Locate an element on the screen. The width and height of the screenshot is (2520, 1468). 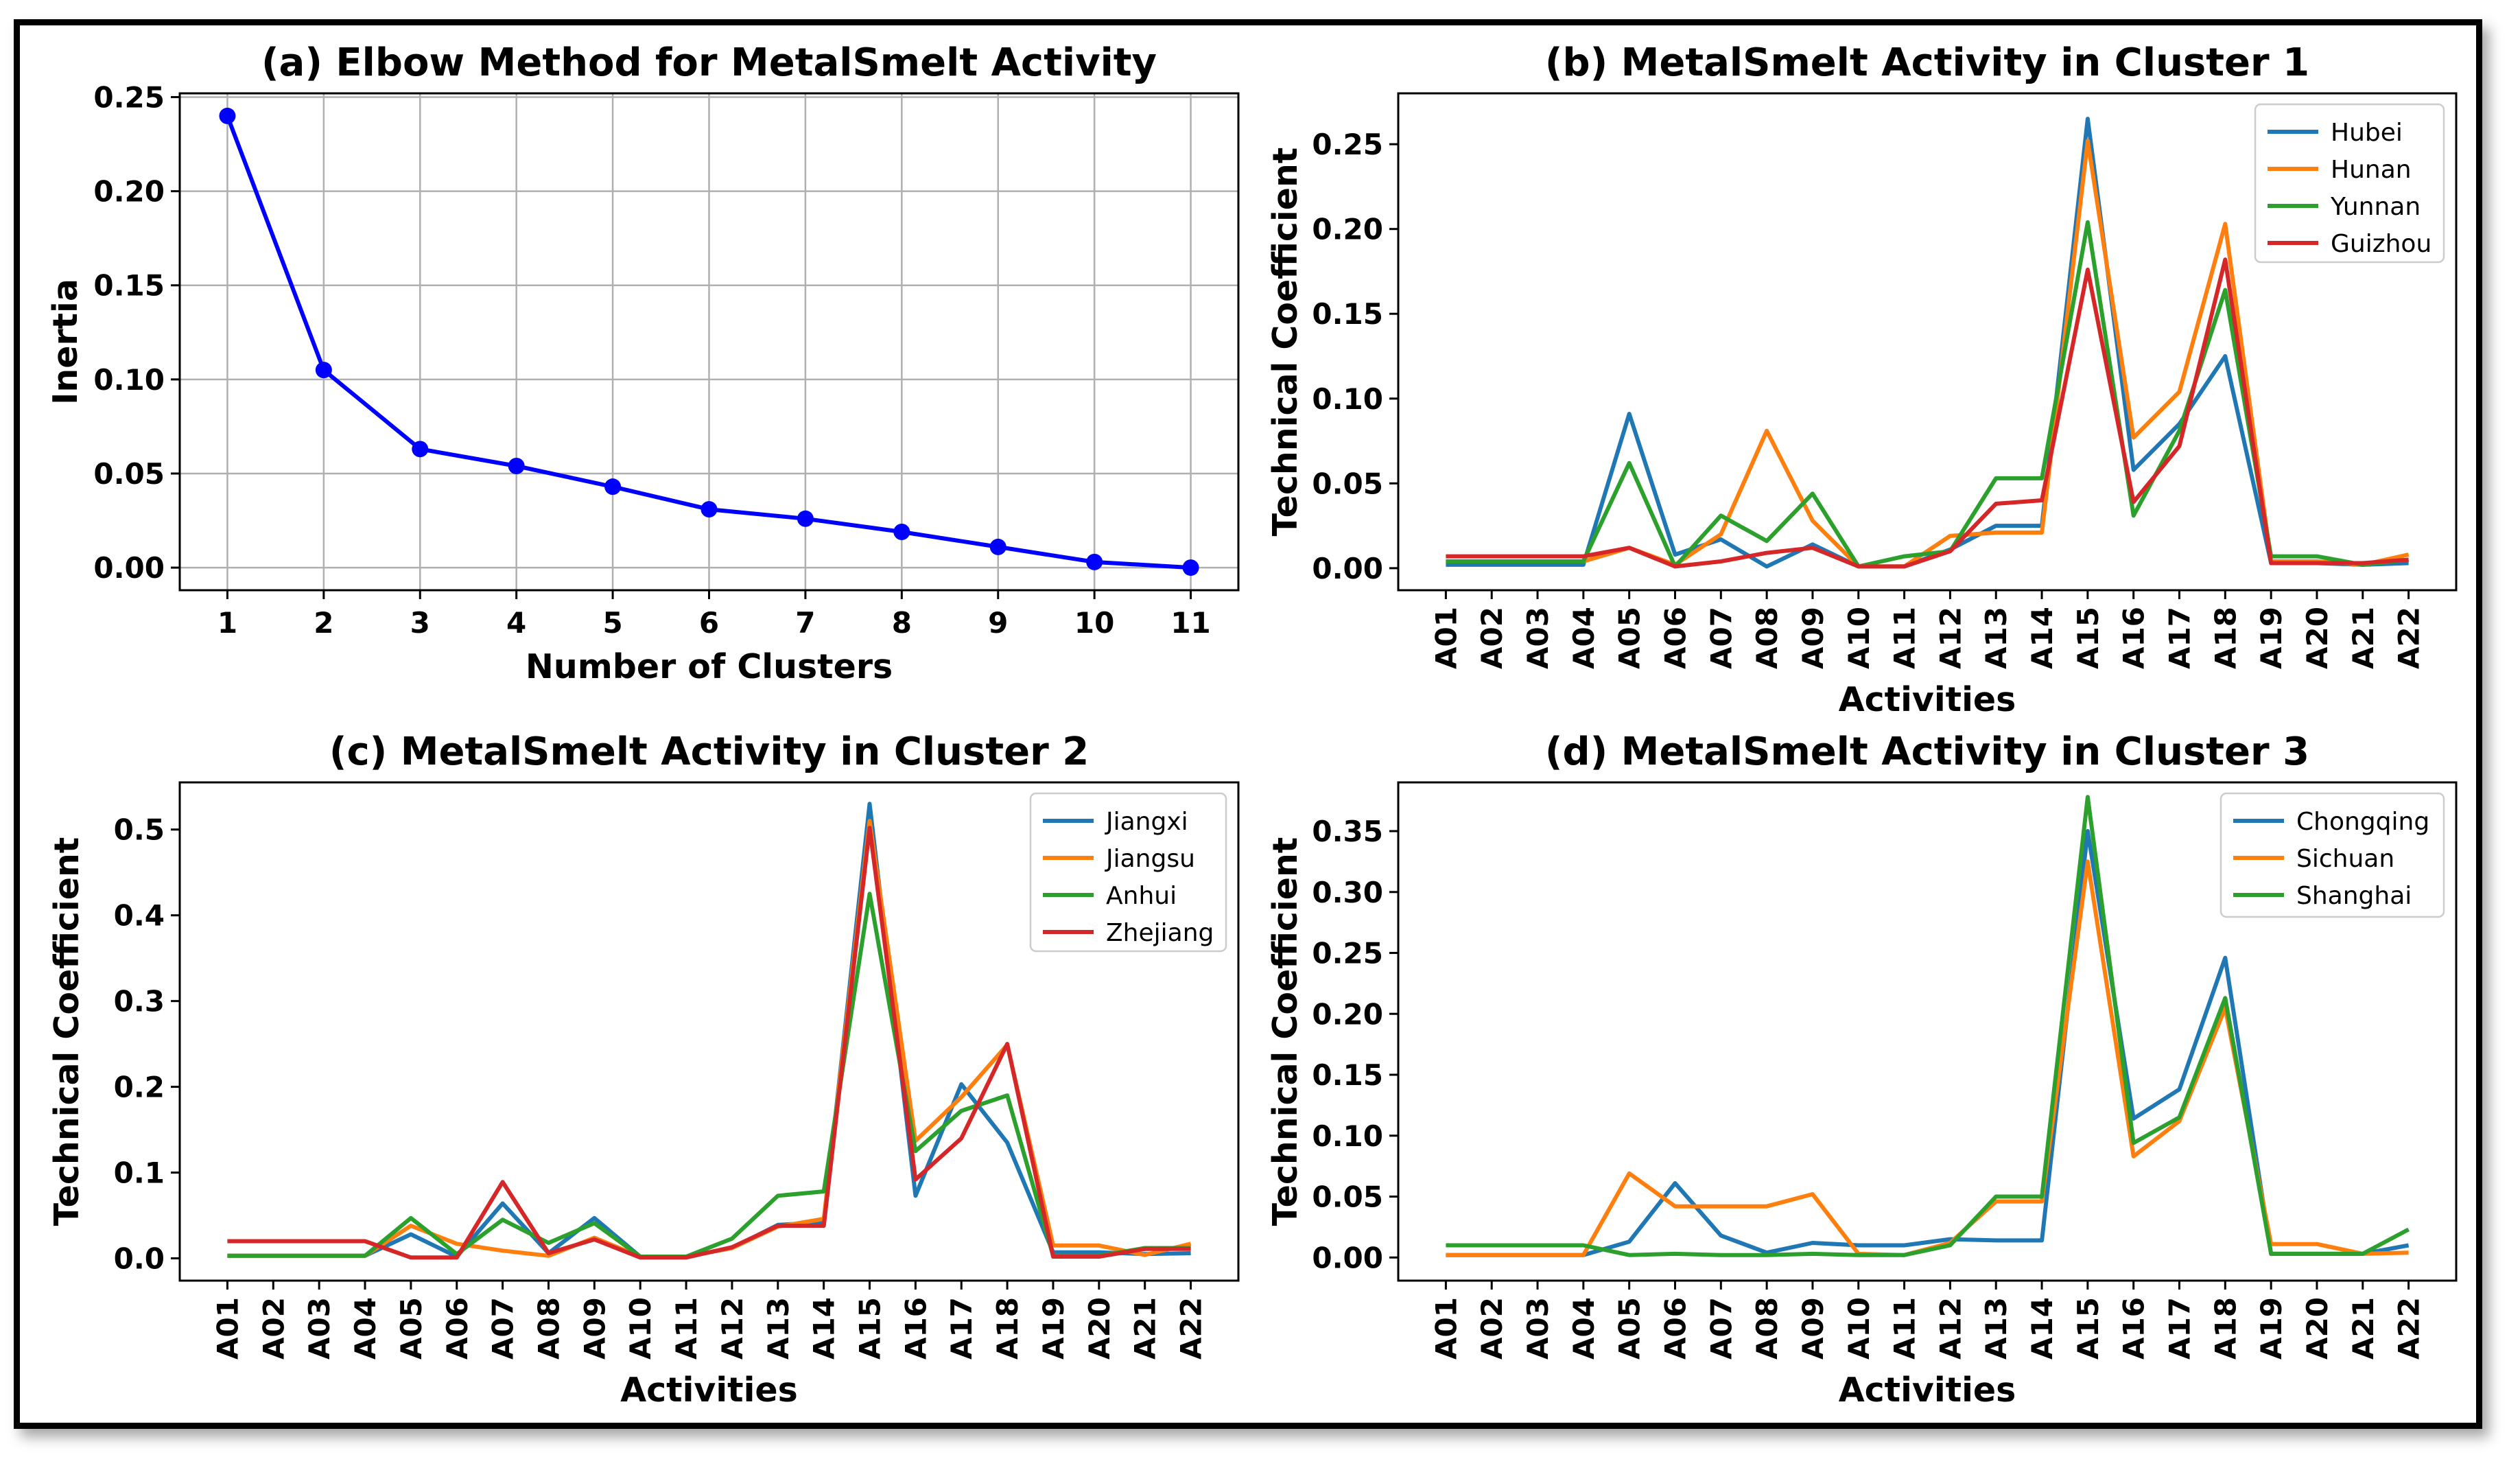
x-tick-label: 6 is located at coordinates (709, 623).